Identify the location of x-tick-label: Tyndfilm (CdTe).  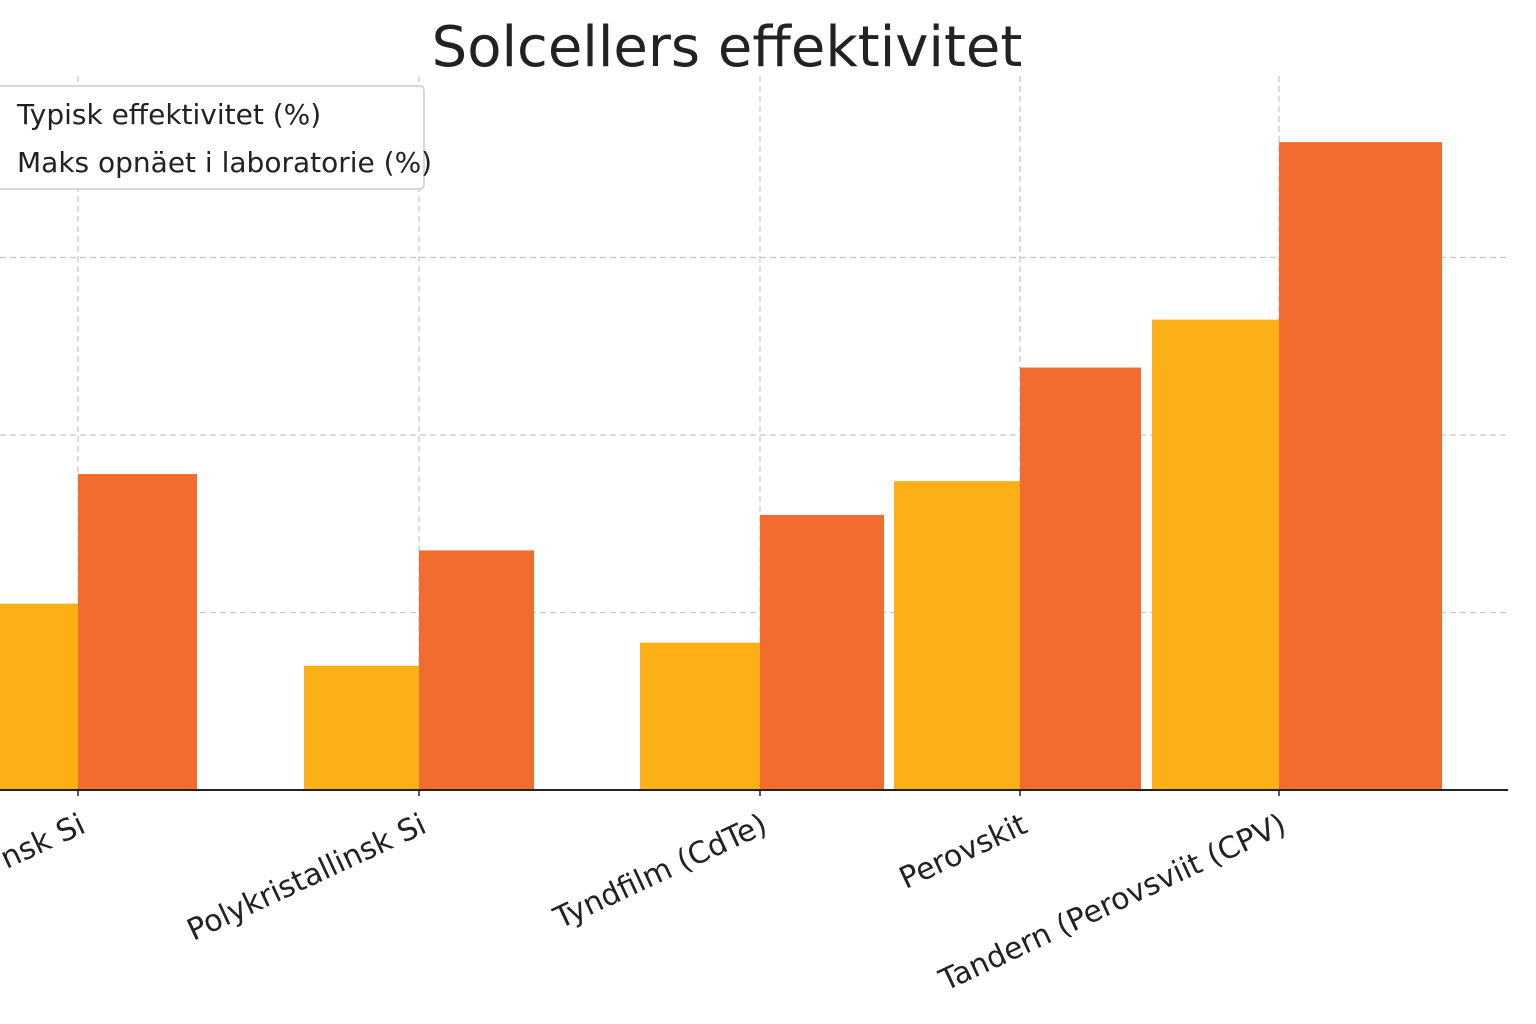
(660, 872).